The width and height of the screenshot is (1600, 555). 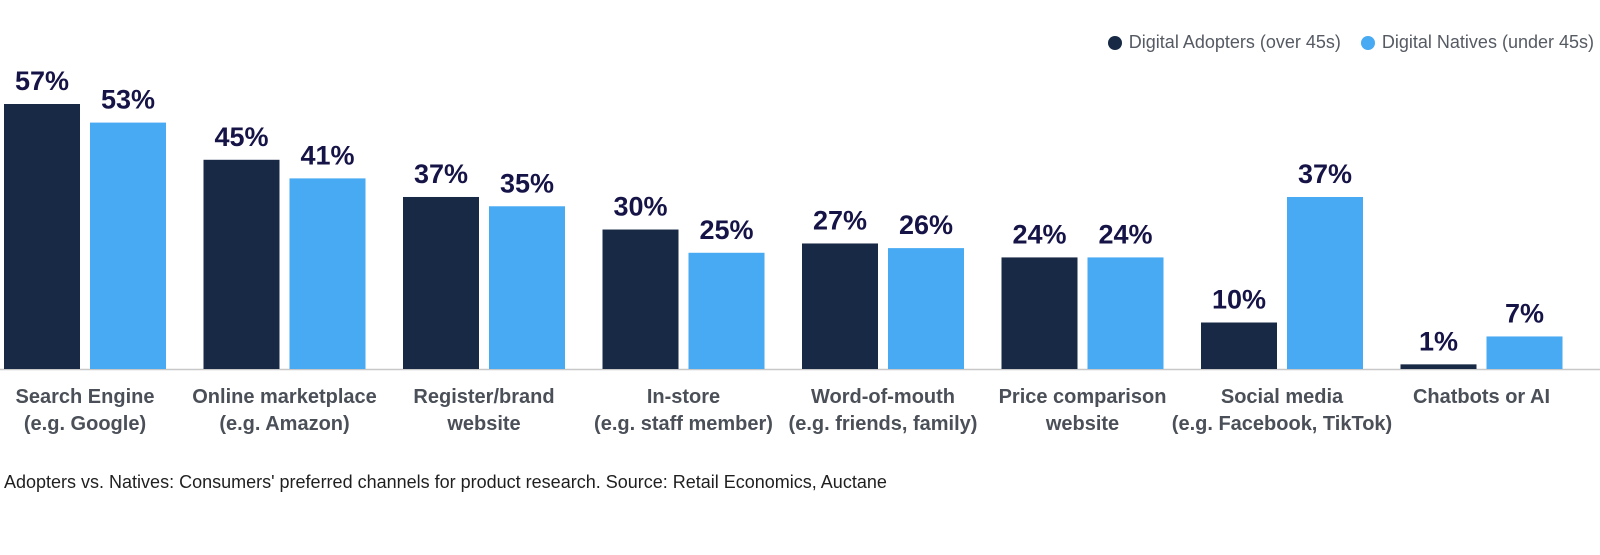 I want to click on data-label-natives-2: 35%, so click(x=527, y=183).